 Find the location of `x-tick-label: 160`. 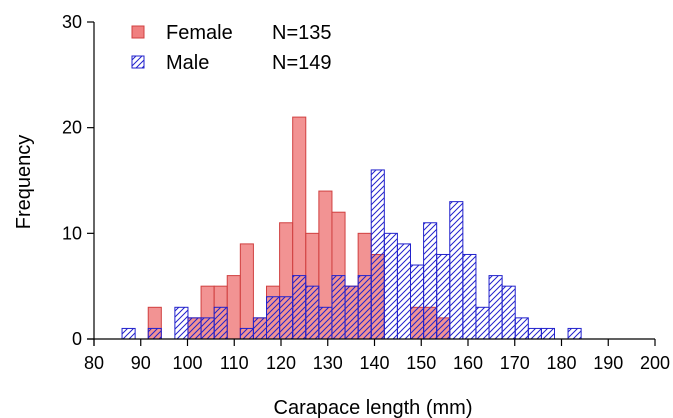

x-tick-label: 160 is located at coordinates (468, 363).